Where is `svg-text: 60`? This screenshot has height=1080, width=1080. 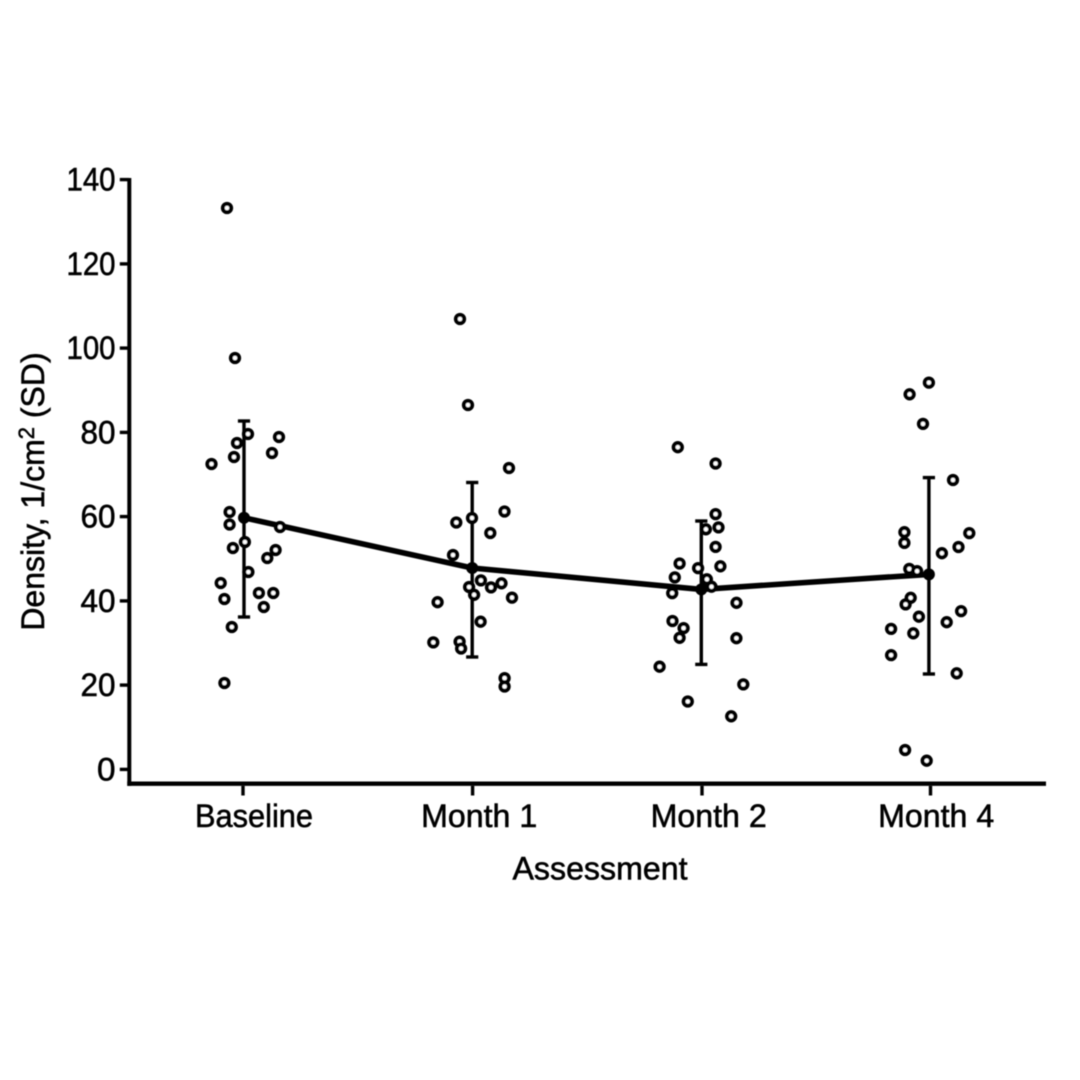
svg-text: 60 is located at coordinates (98, 517).